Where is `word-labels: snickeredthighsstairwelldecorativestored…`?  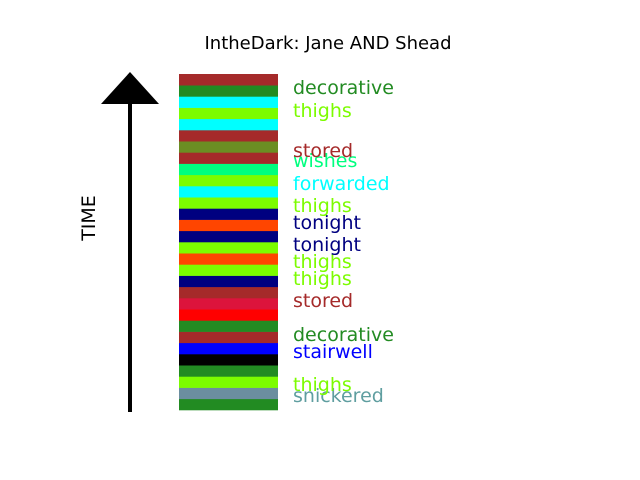
word-labels: snickeredthighsstairwelldecorativestored… is located at coordinates (343, 242).